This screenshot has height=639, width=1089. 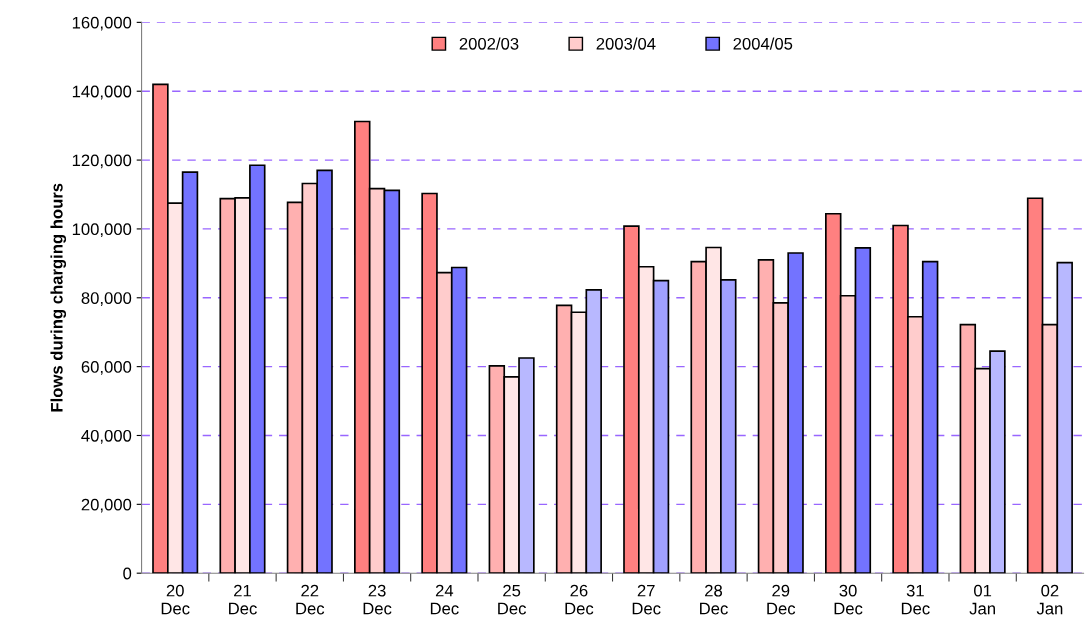 I want to click on y-tick-label: 120,000, so click(x=102, y=161).